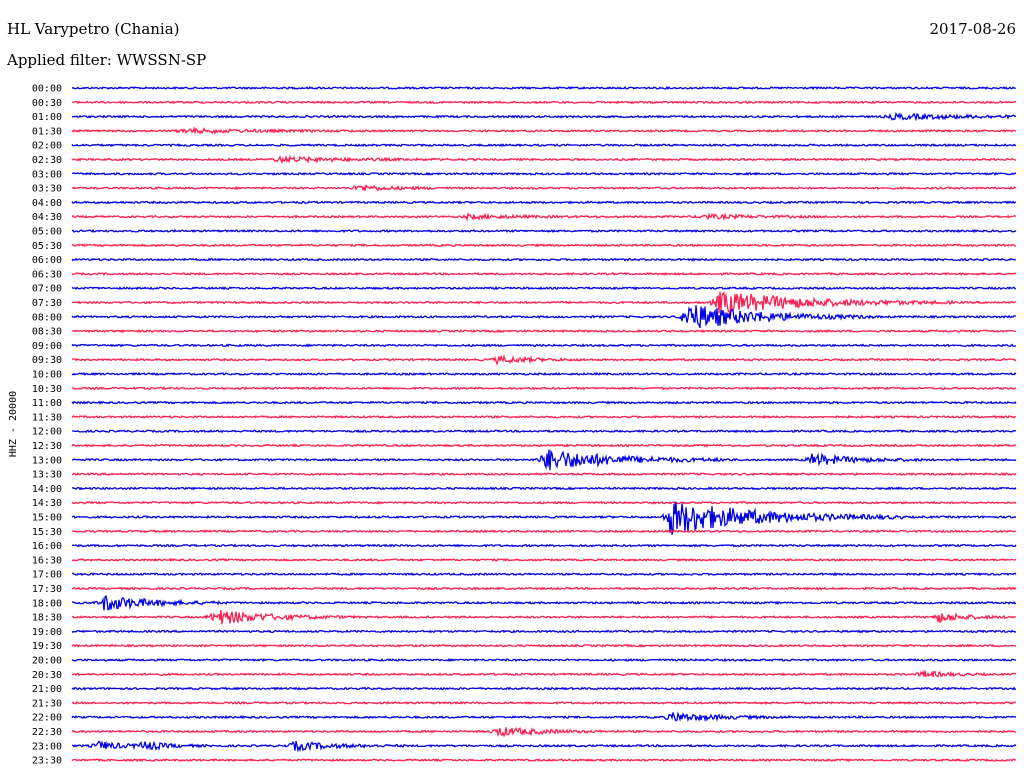 The width and height of the screenshot is (1024, 780). I want to click on time-tick-label: 22:00, so click(47, 718).